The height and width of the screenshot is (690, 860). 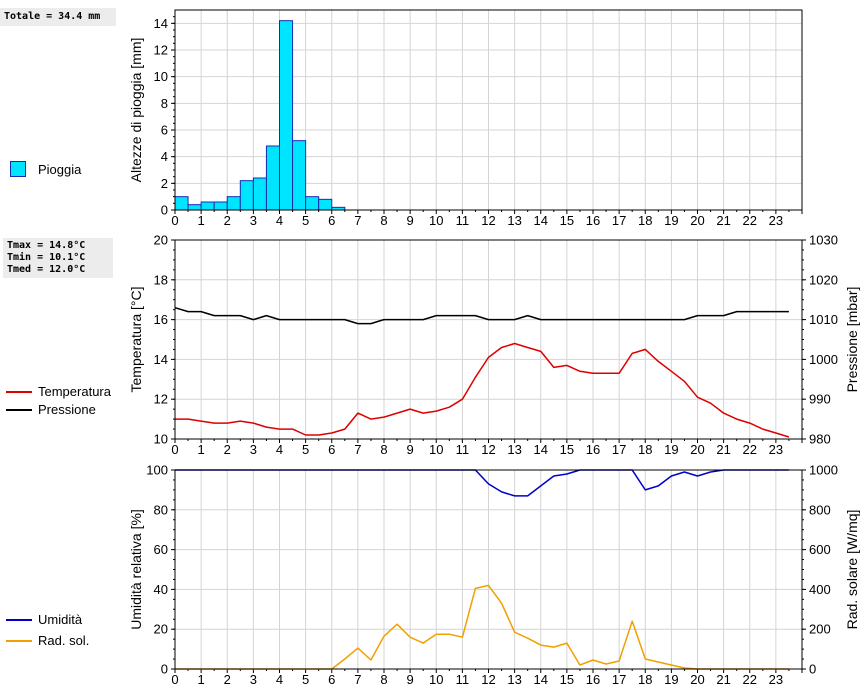 I want to click on rain-total-text: Totale = 34.4 mm, so click(x=52, y=16).